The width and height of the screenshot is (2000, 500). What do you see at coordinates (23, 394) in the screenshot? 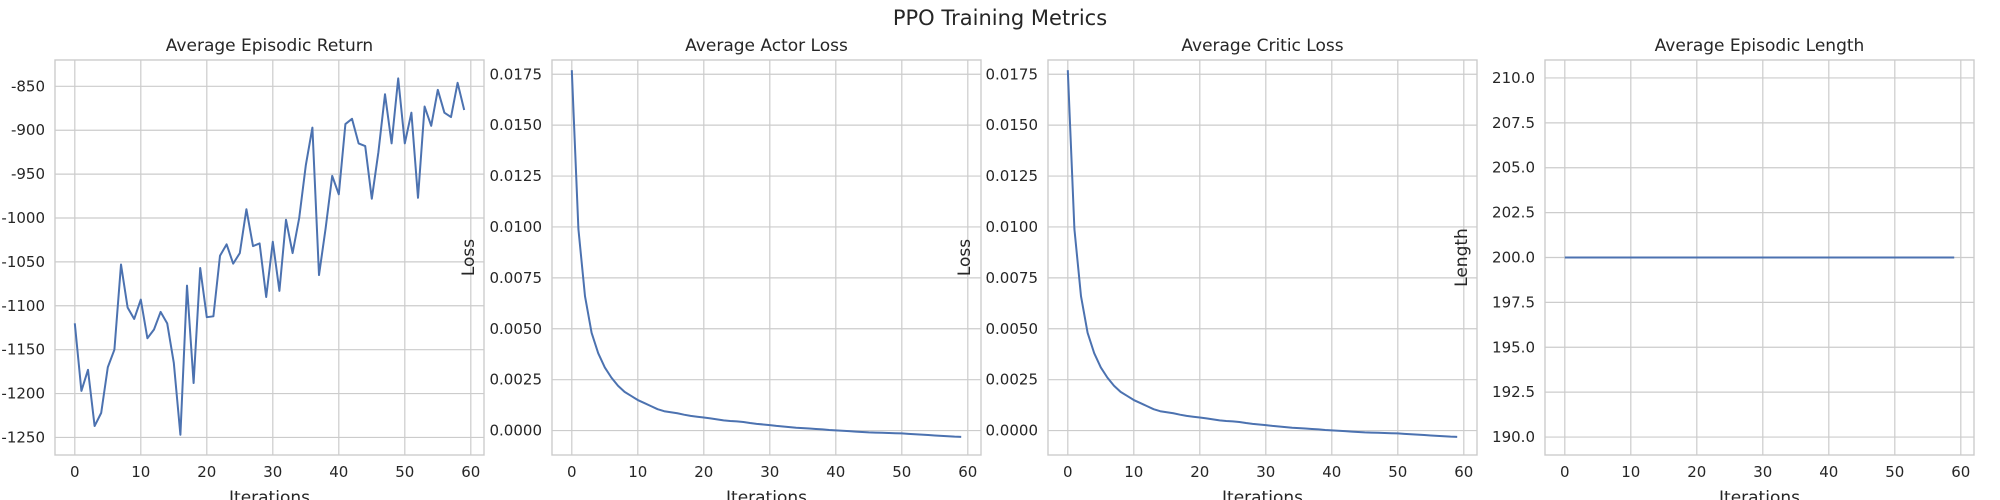
I see `y-tick-label: -1200` at bounding box center [23, 394].